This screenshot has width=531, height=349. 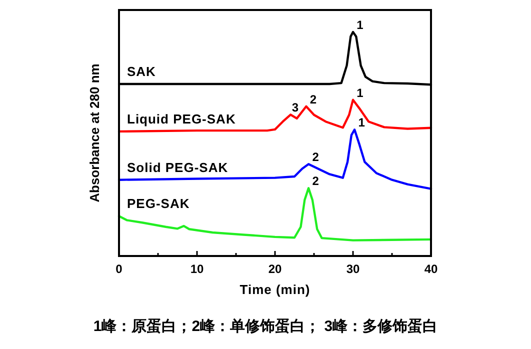 What do you see at coordinates (431, 269) in the screenshot?
I see `x-tick-label: 40` at bounding box center [431, 269].